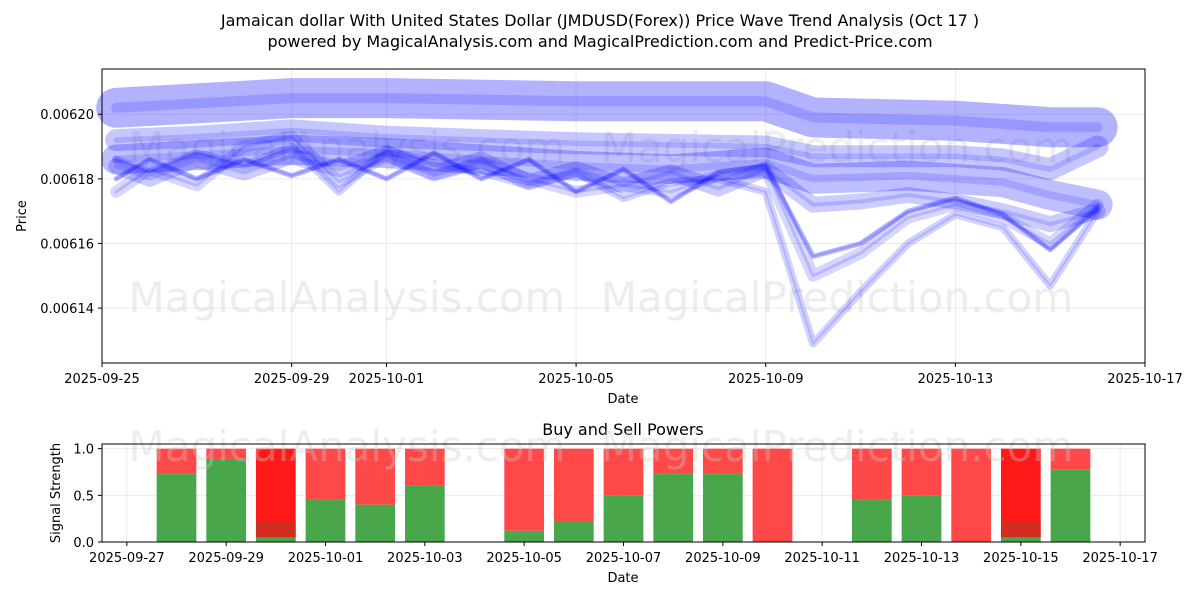 The width and height of the screenshot is (1200, 600). I want to click on watermark-analysis-bottom: MagicalAnalysis.com, so click(347, 446).